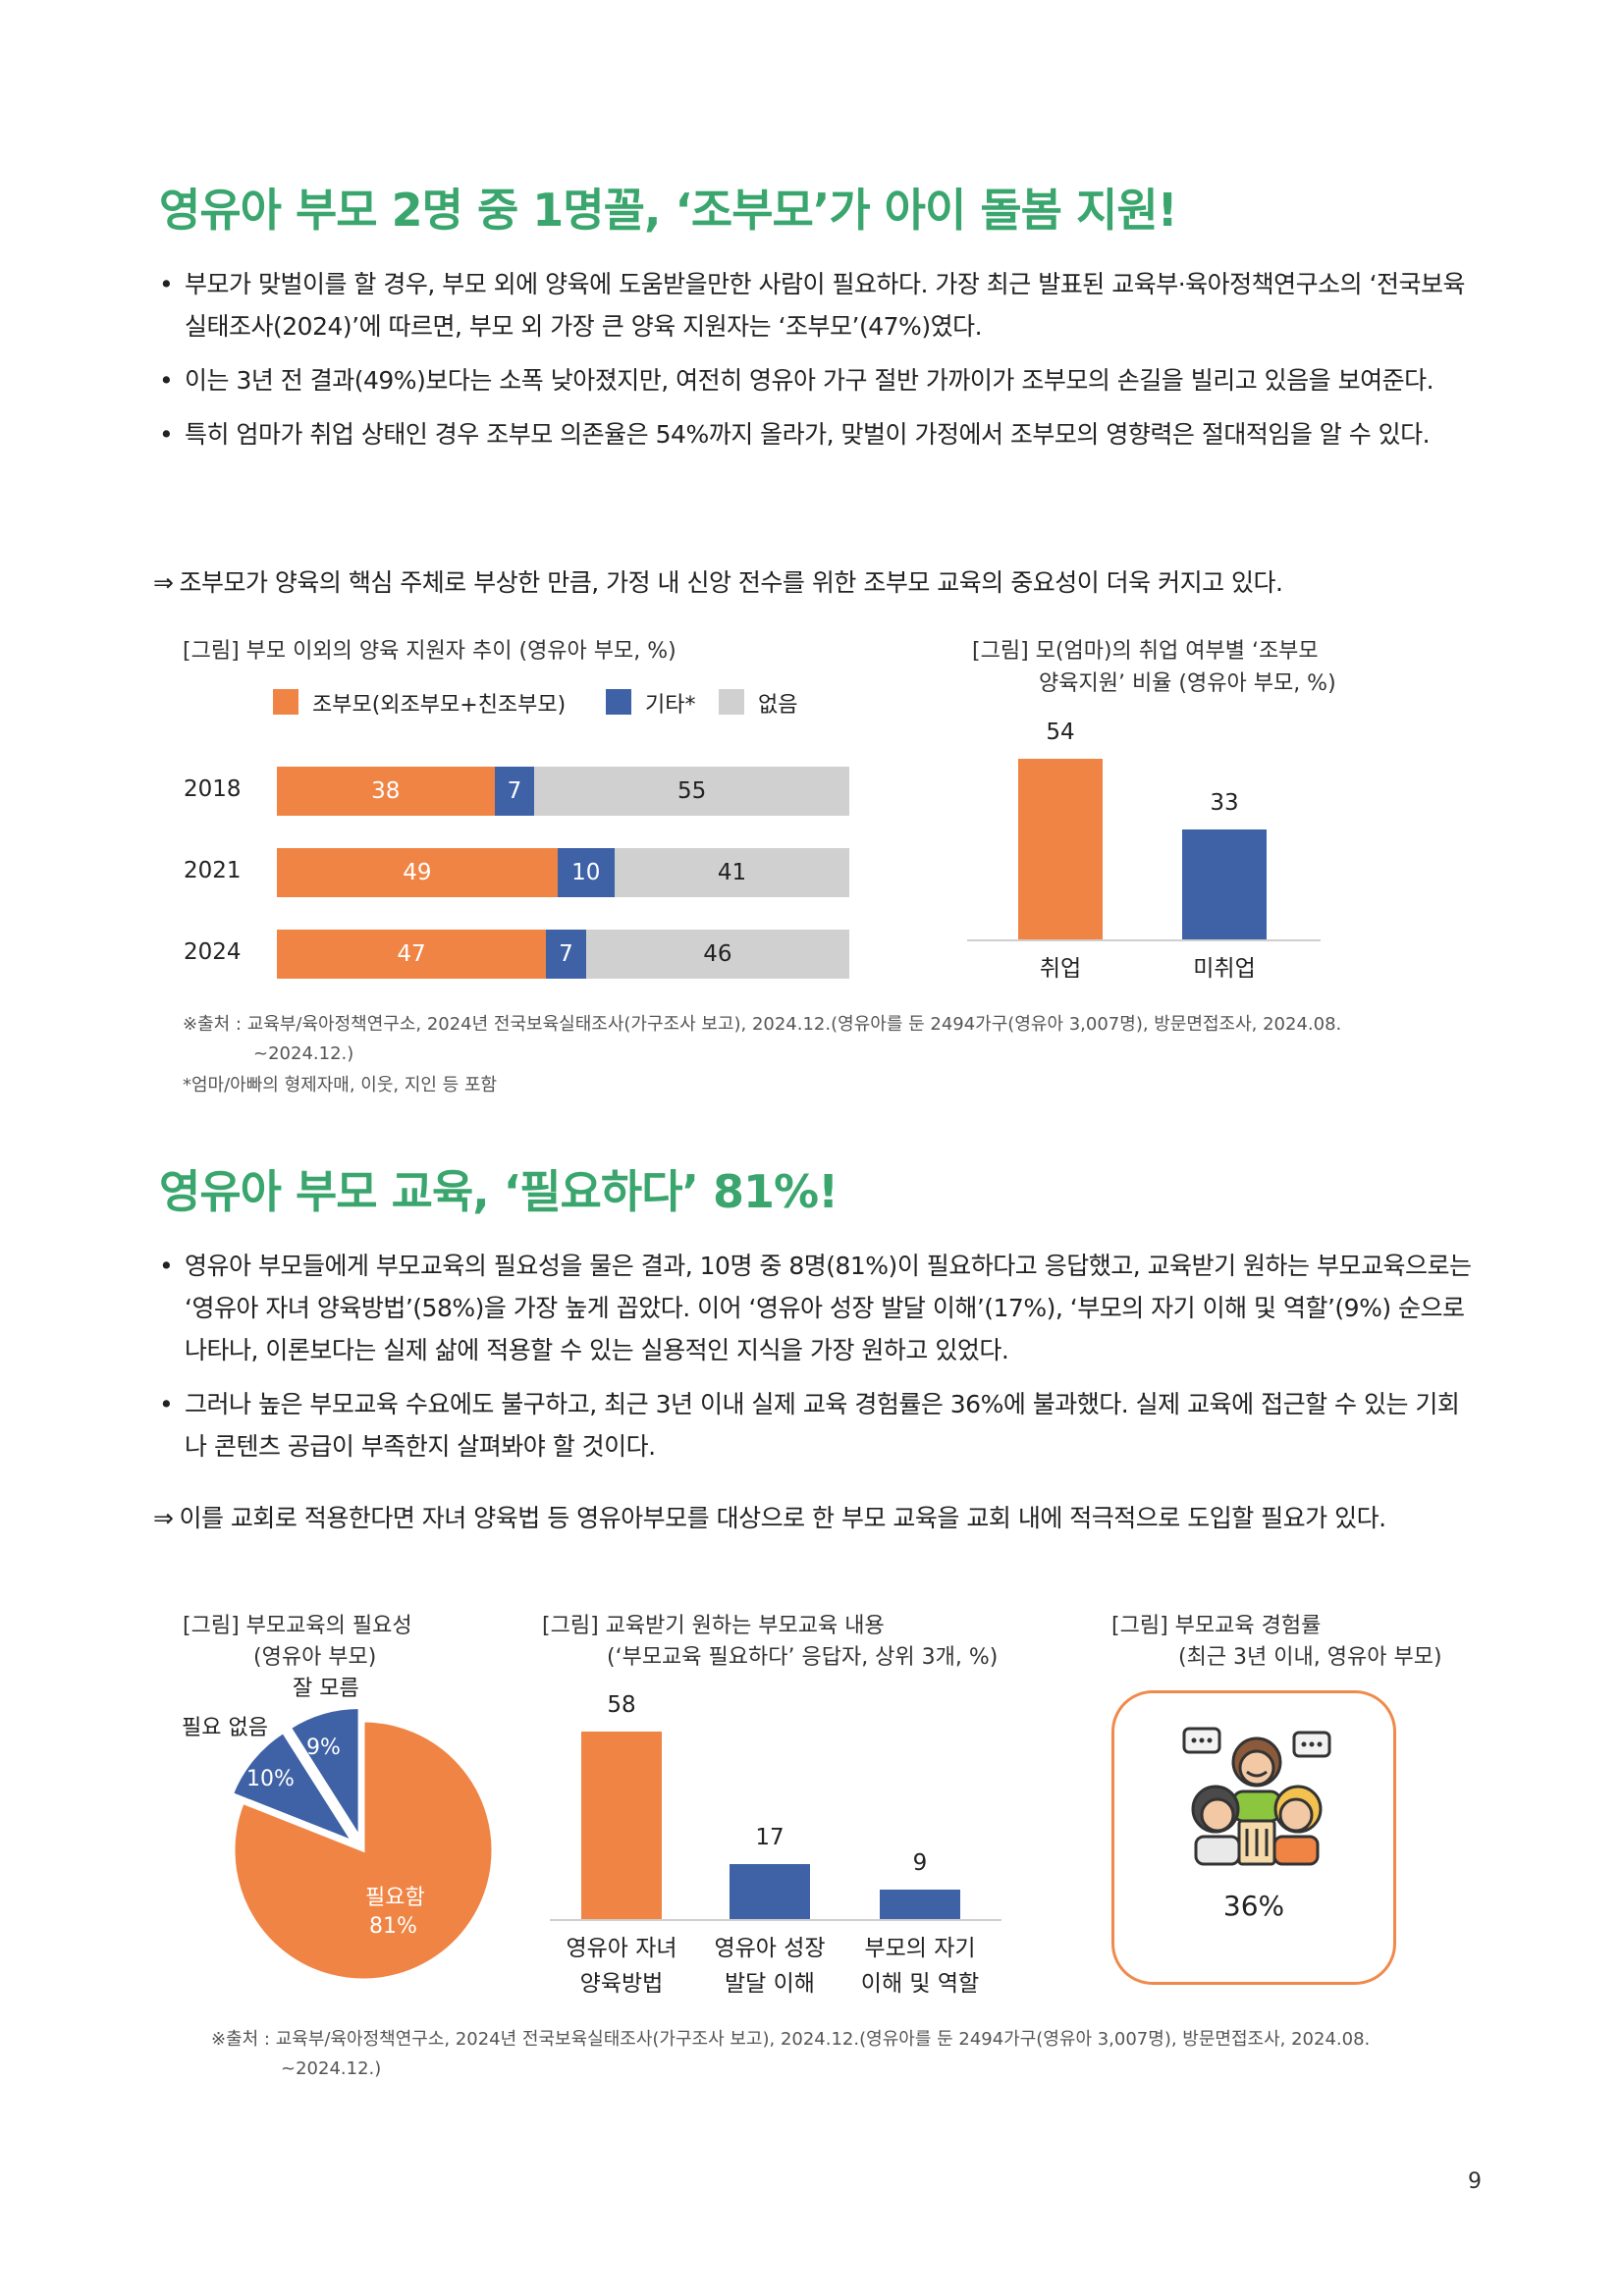  I want to click on section1-note: *엄마/아빠의 형제자매, 이웃, 지인 등 포함, so click(340, 1085).